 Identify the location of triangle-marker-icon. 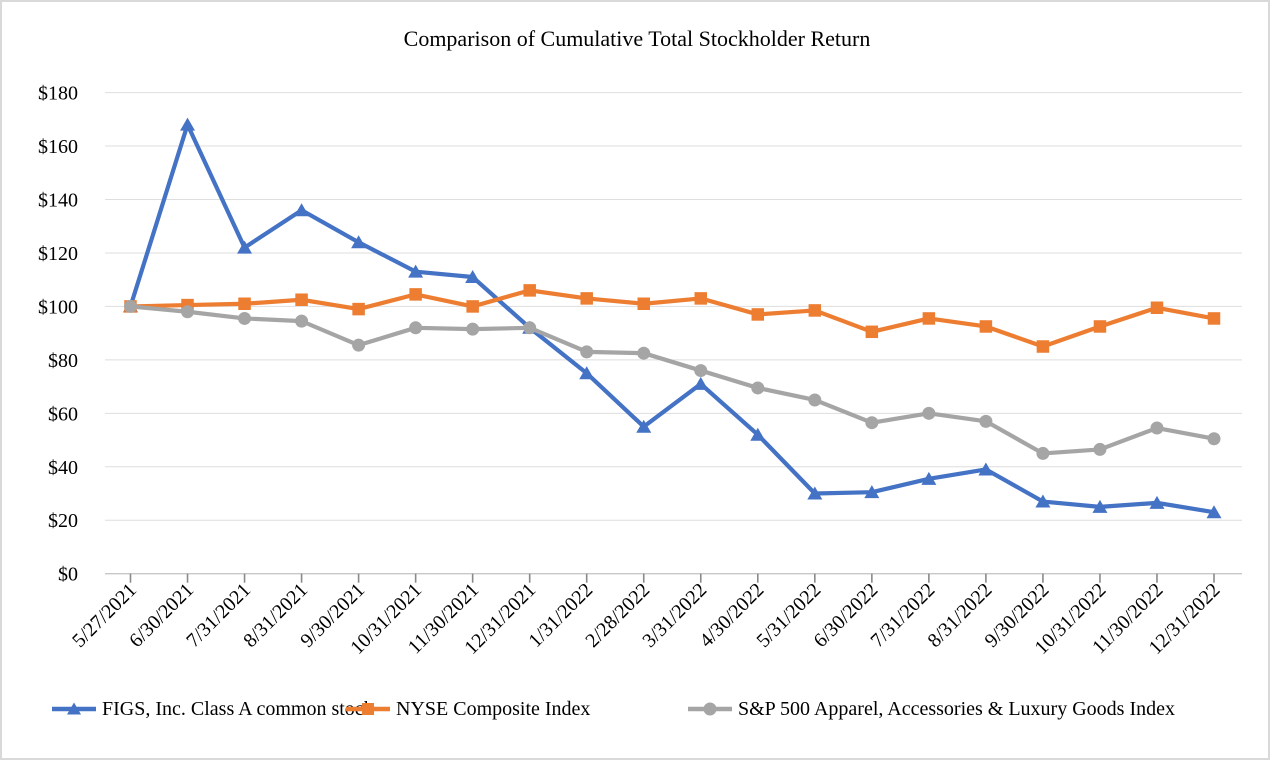
(74, 708).